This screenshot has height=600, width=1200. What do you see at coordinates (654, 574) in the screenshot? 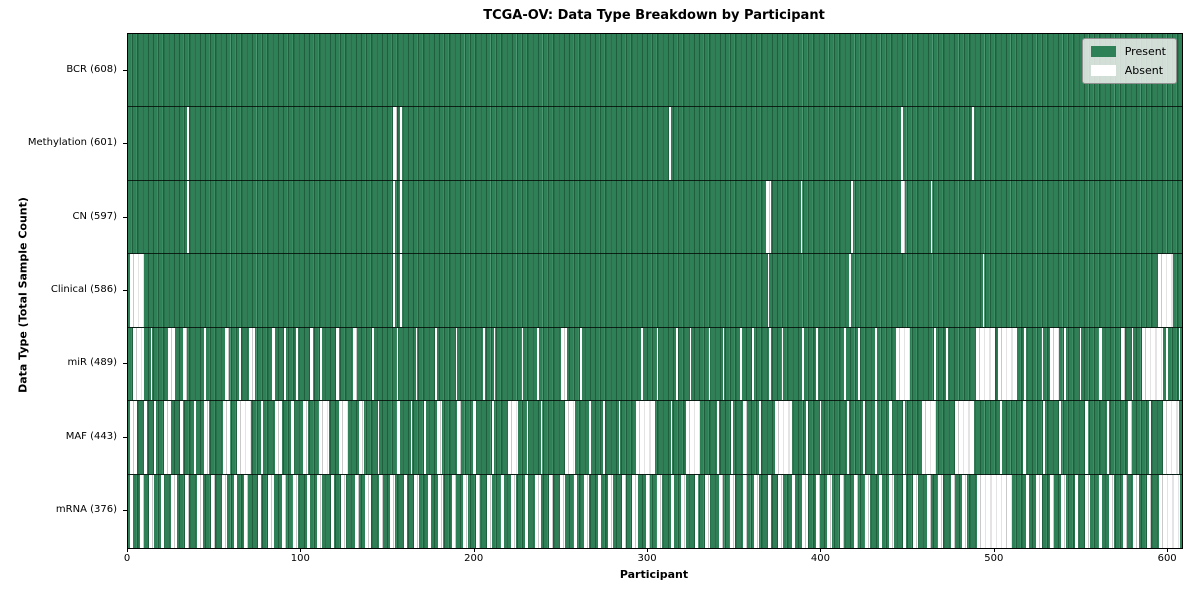
I see `x-axis-title: Participant` at bounding box center [654, 574].